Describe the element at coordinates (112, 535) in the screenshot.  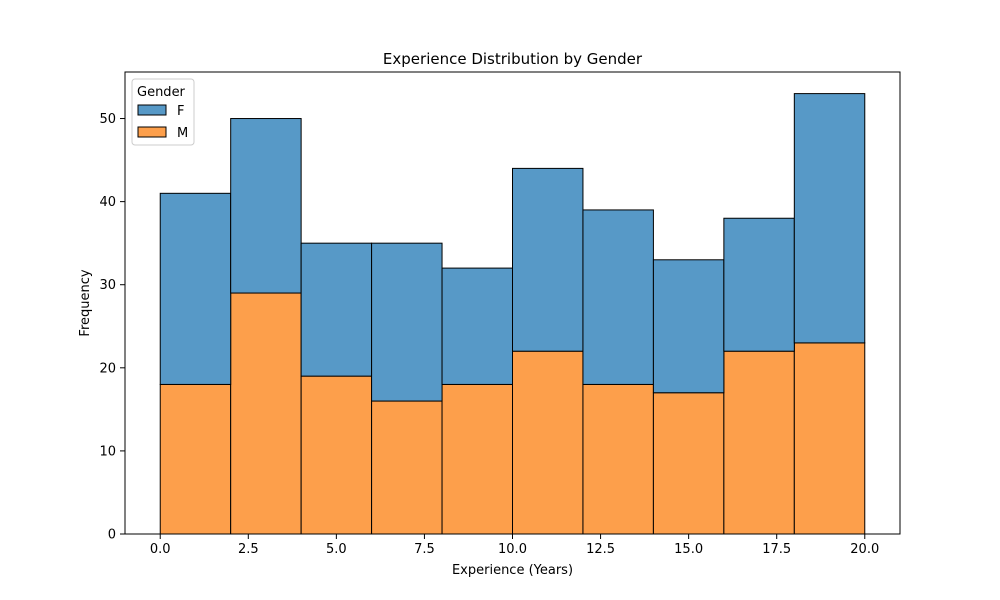
I see `y-tick-label: 0` at that location.